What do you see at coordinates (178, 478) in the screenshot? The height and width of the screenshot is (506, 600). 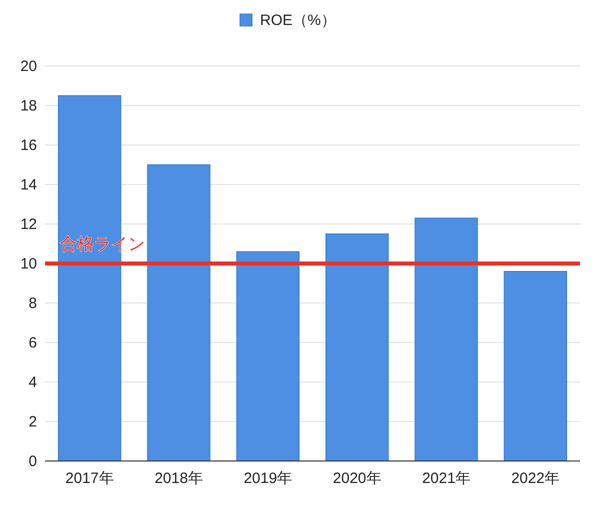 I see `x-tick-label: 2018年` at bounding box center [178, 478].